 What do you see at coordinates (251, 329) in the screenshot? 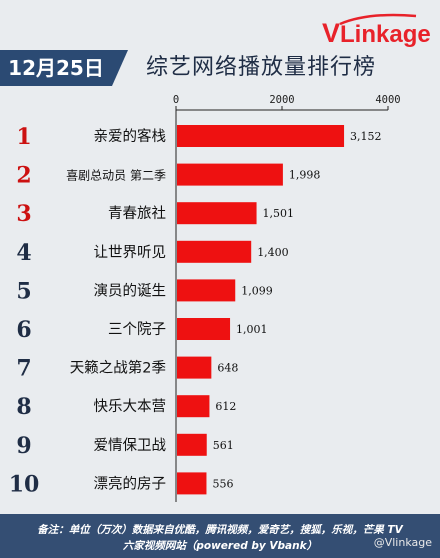
I see `value-label: 1,001` at bounding box center [251, 329].